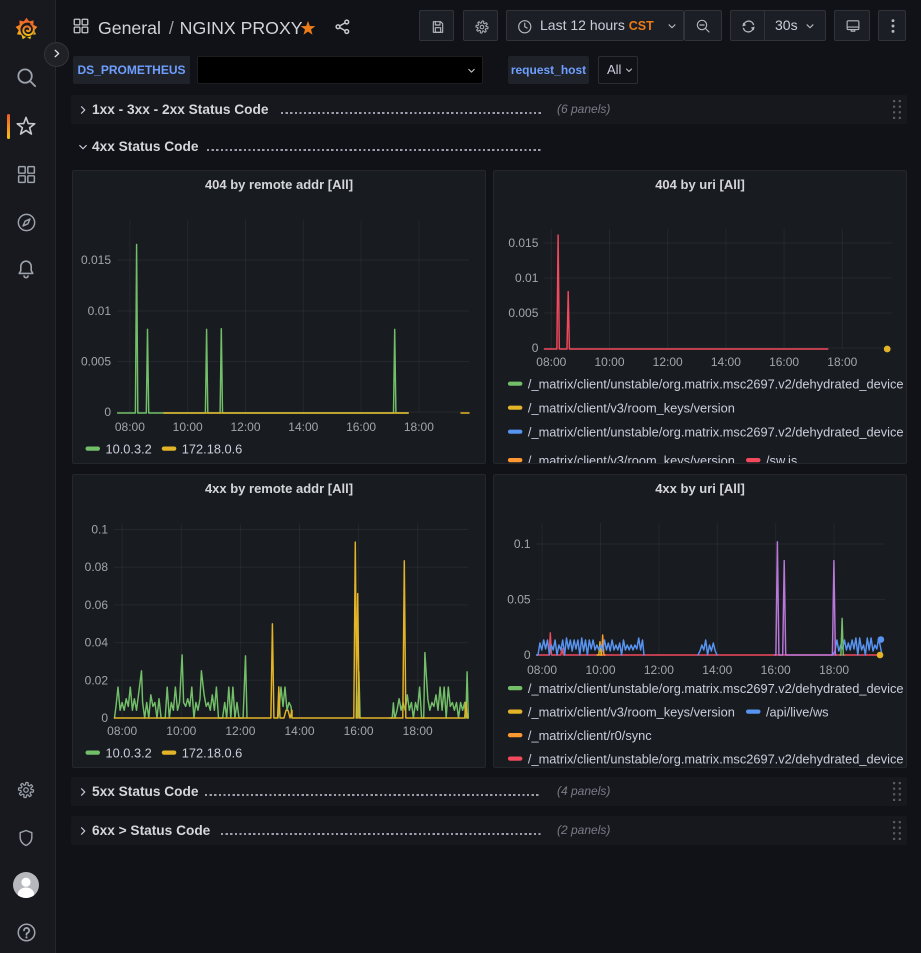  What do you see at coordinates (97, 680) in the screenshot?
I see `svg-text: 0.02` at bounding box center [97, 680].